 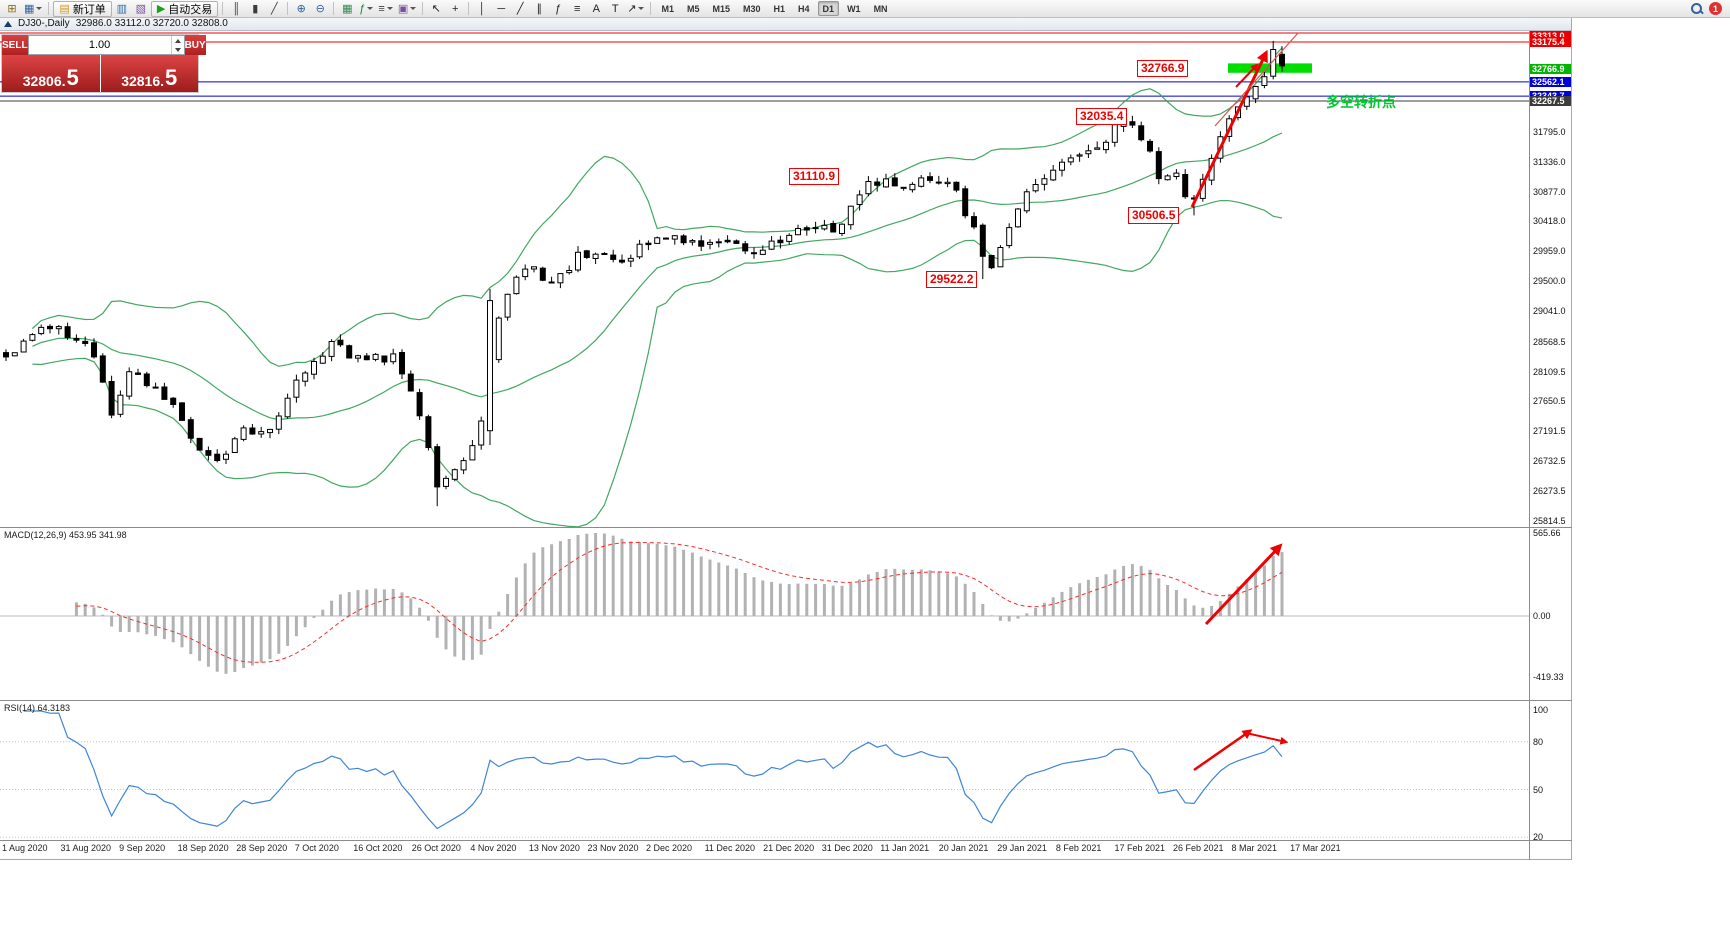 I want to click on vertical-line-icon: │, so click(x=482, y=8).